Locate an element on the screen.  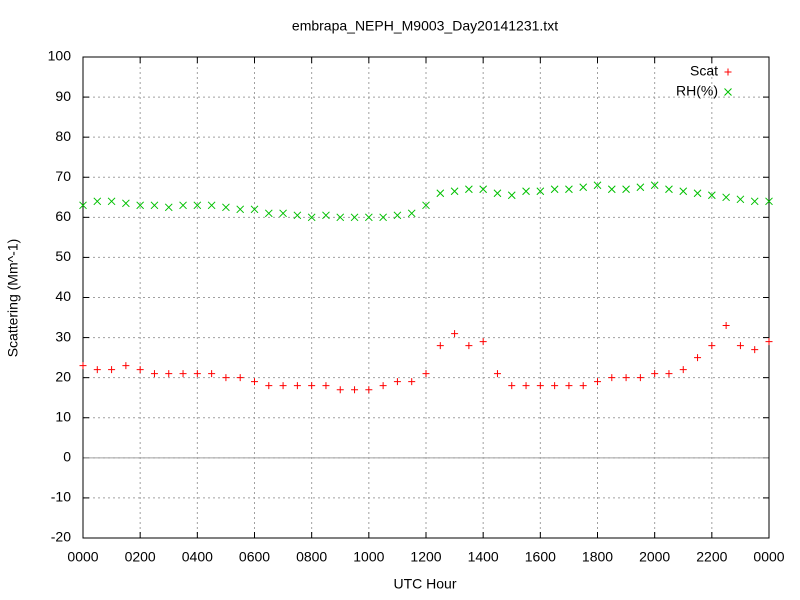
chart-title: embrapa_NEPH_M9003_Day20141231.txt is located at coordinates (425, 26).